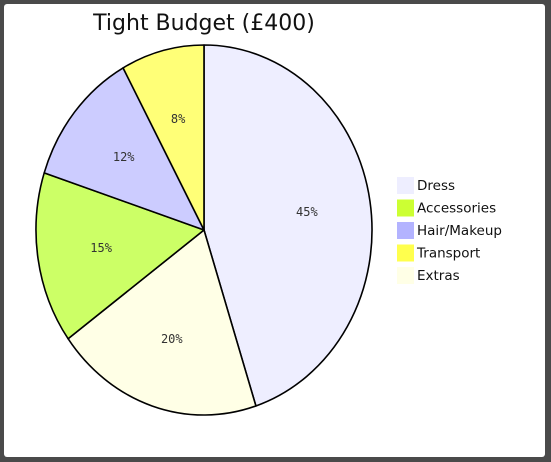 The width and height of the screenshot is (551, 462). I want to click on chart-title: Tight Budget (£400), so click(203, 23).